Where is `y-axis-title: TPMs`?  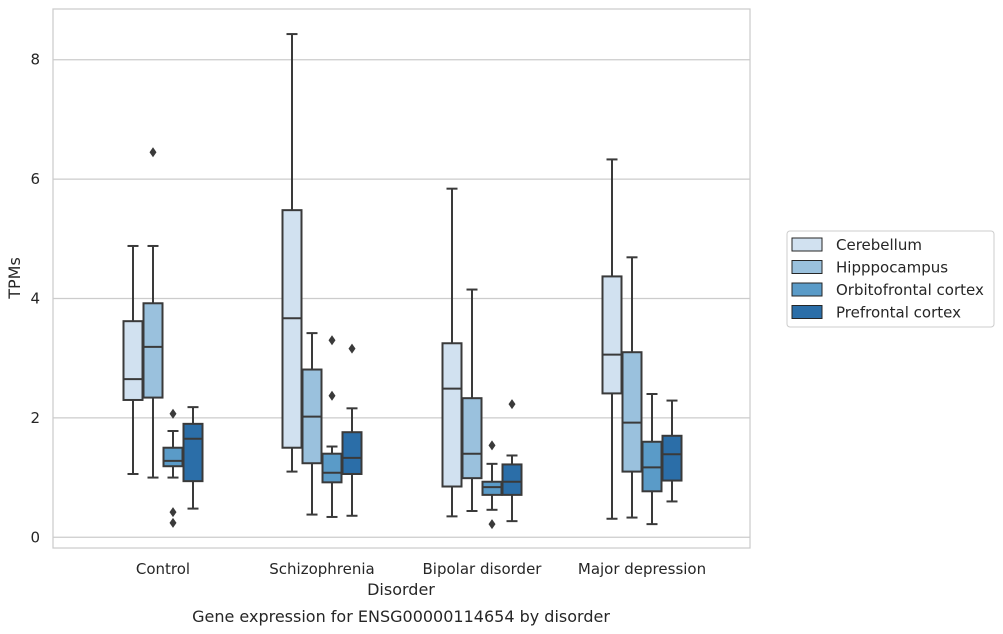 y-axis-title: TPMs is located at coordinates (14, 278).